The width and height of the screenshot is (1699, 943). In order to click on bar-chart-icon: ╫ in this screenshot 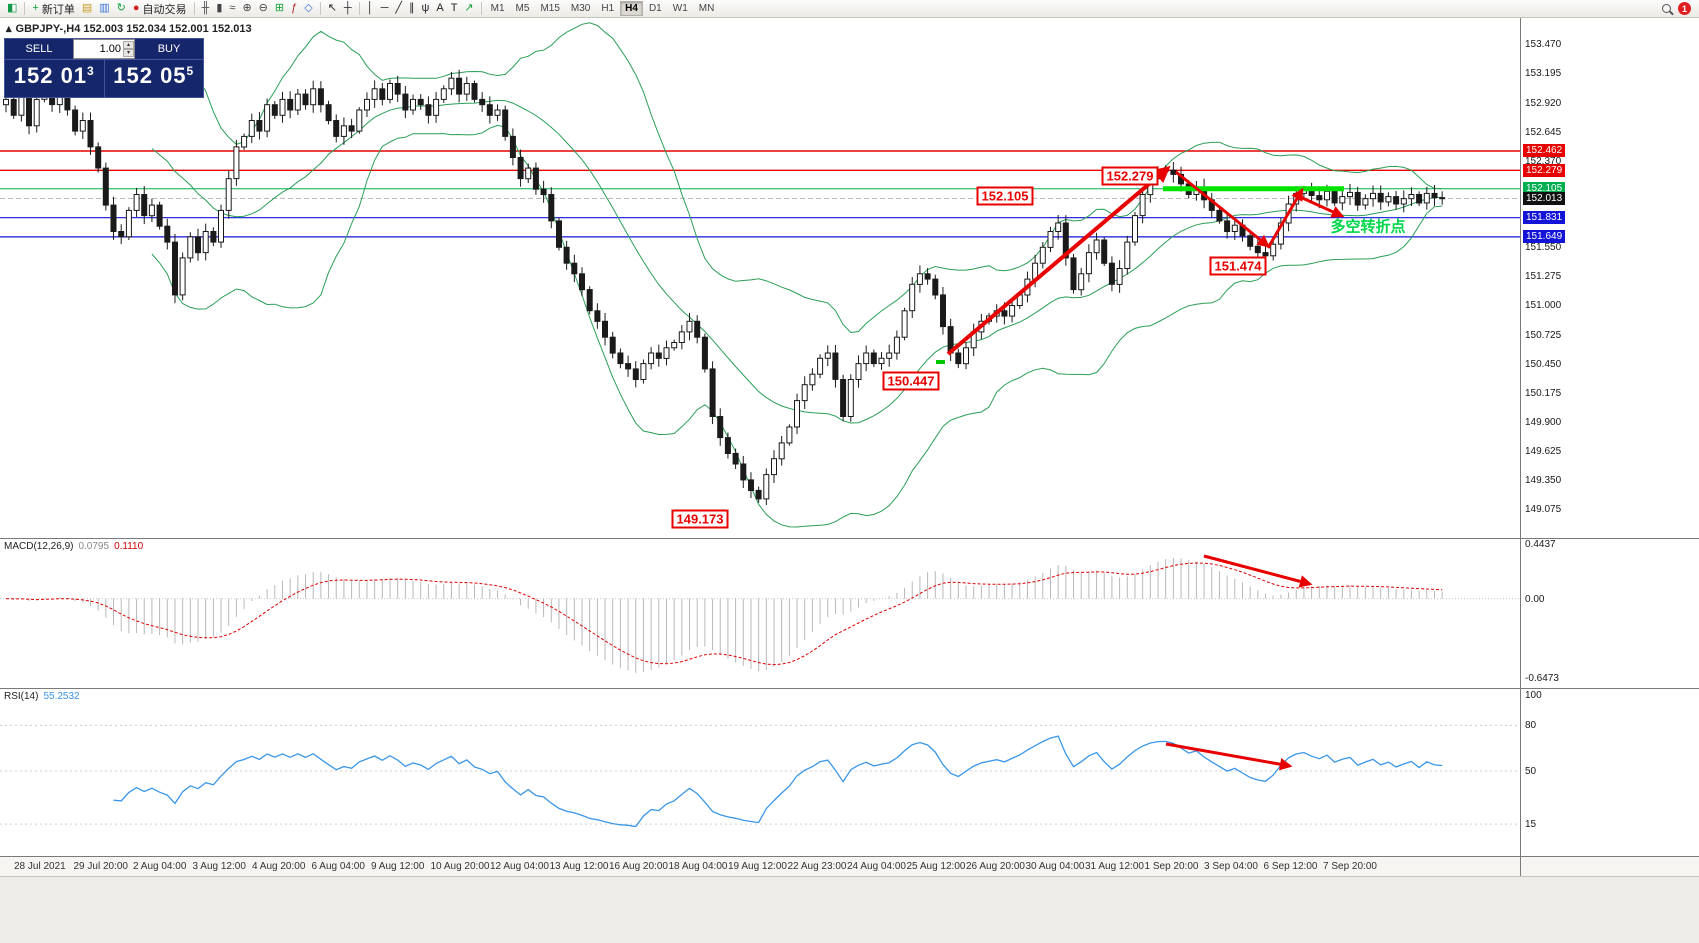, I will do `click(205, 8)`.